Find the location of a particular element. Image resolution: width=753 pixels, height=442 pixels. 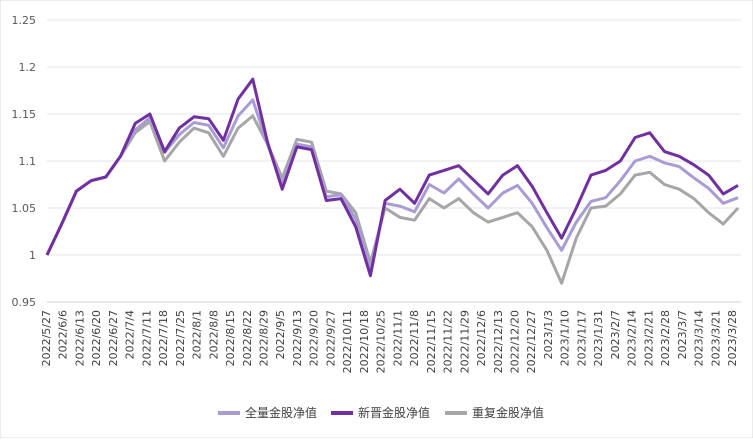

x-tick-label: 2023/1/31 is located at coordinates (598, 338).